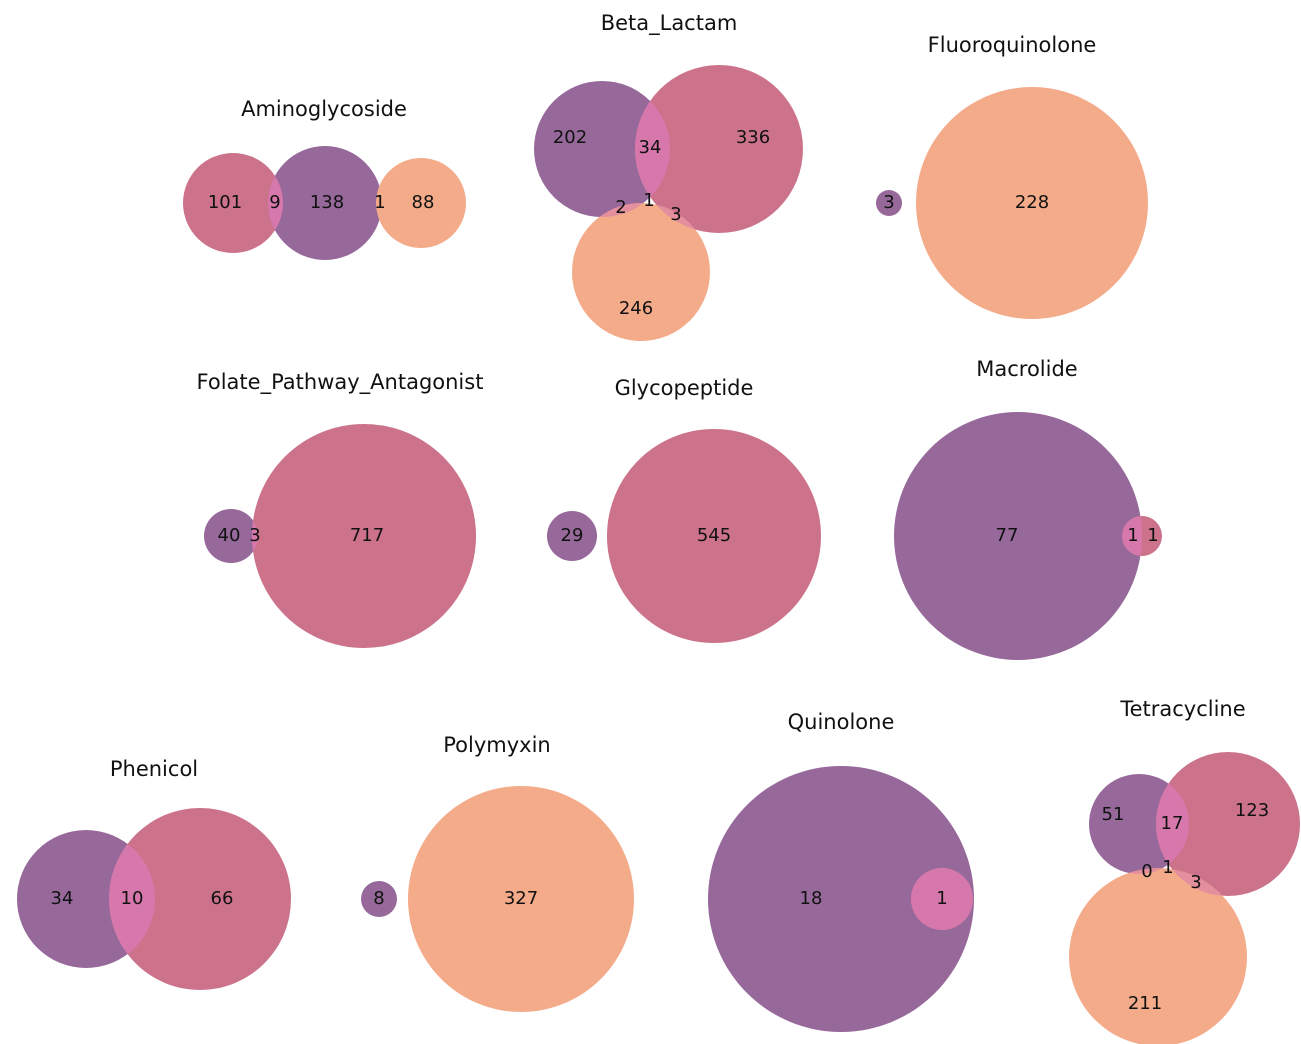 The width and height of the screenshot is (1301, 1044). I want to click on venn: Aminoglycoside 101 9 138 1 88, so click(324, 178).